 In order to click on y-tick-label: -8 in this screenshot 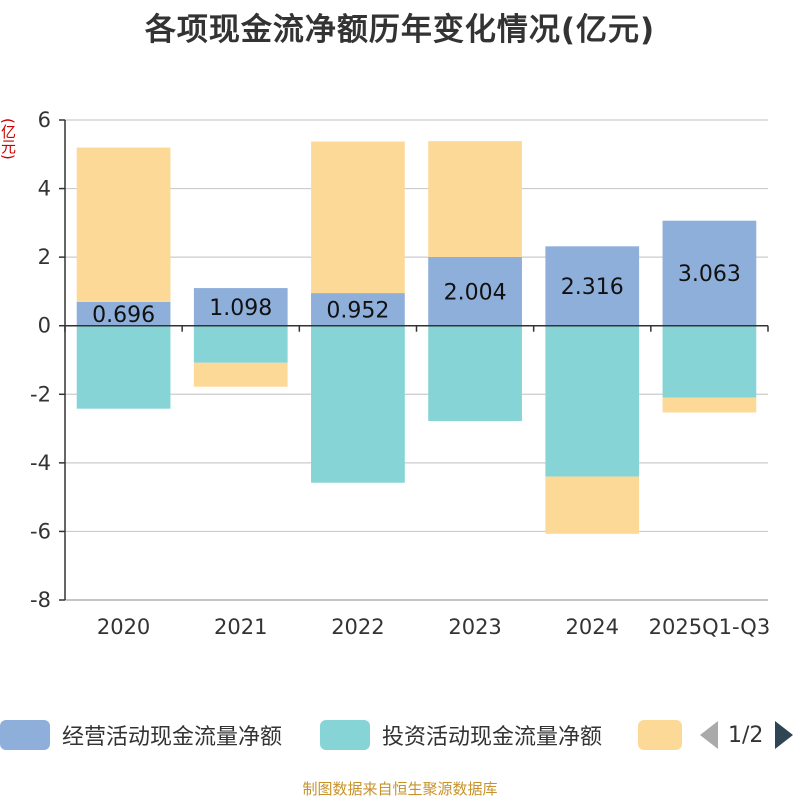, I will do `click(40, 600)`.